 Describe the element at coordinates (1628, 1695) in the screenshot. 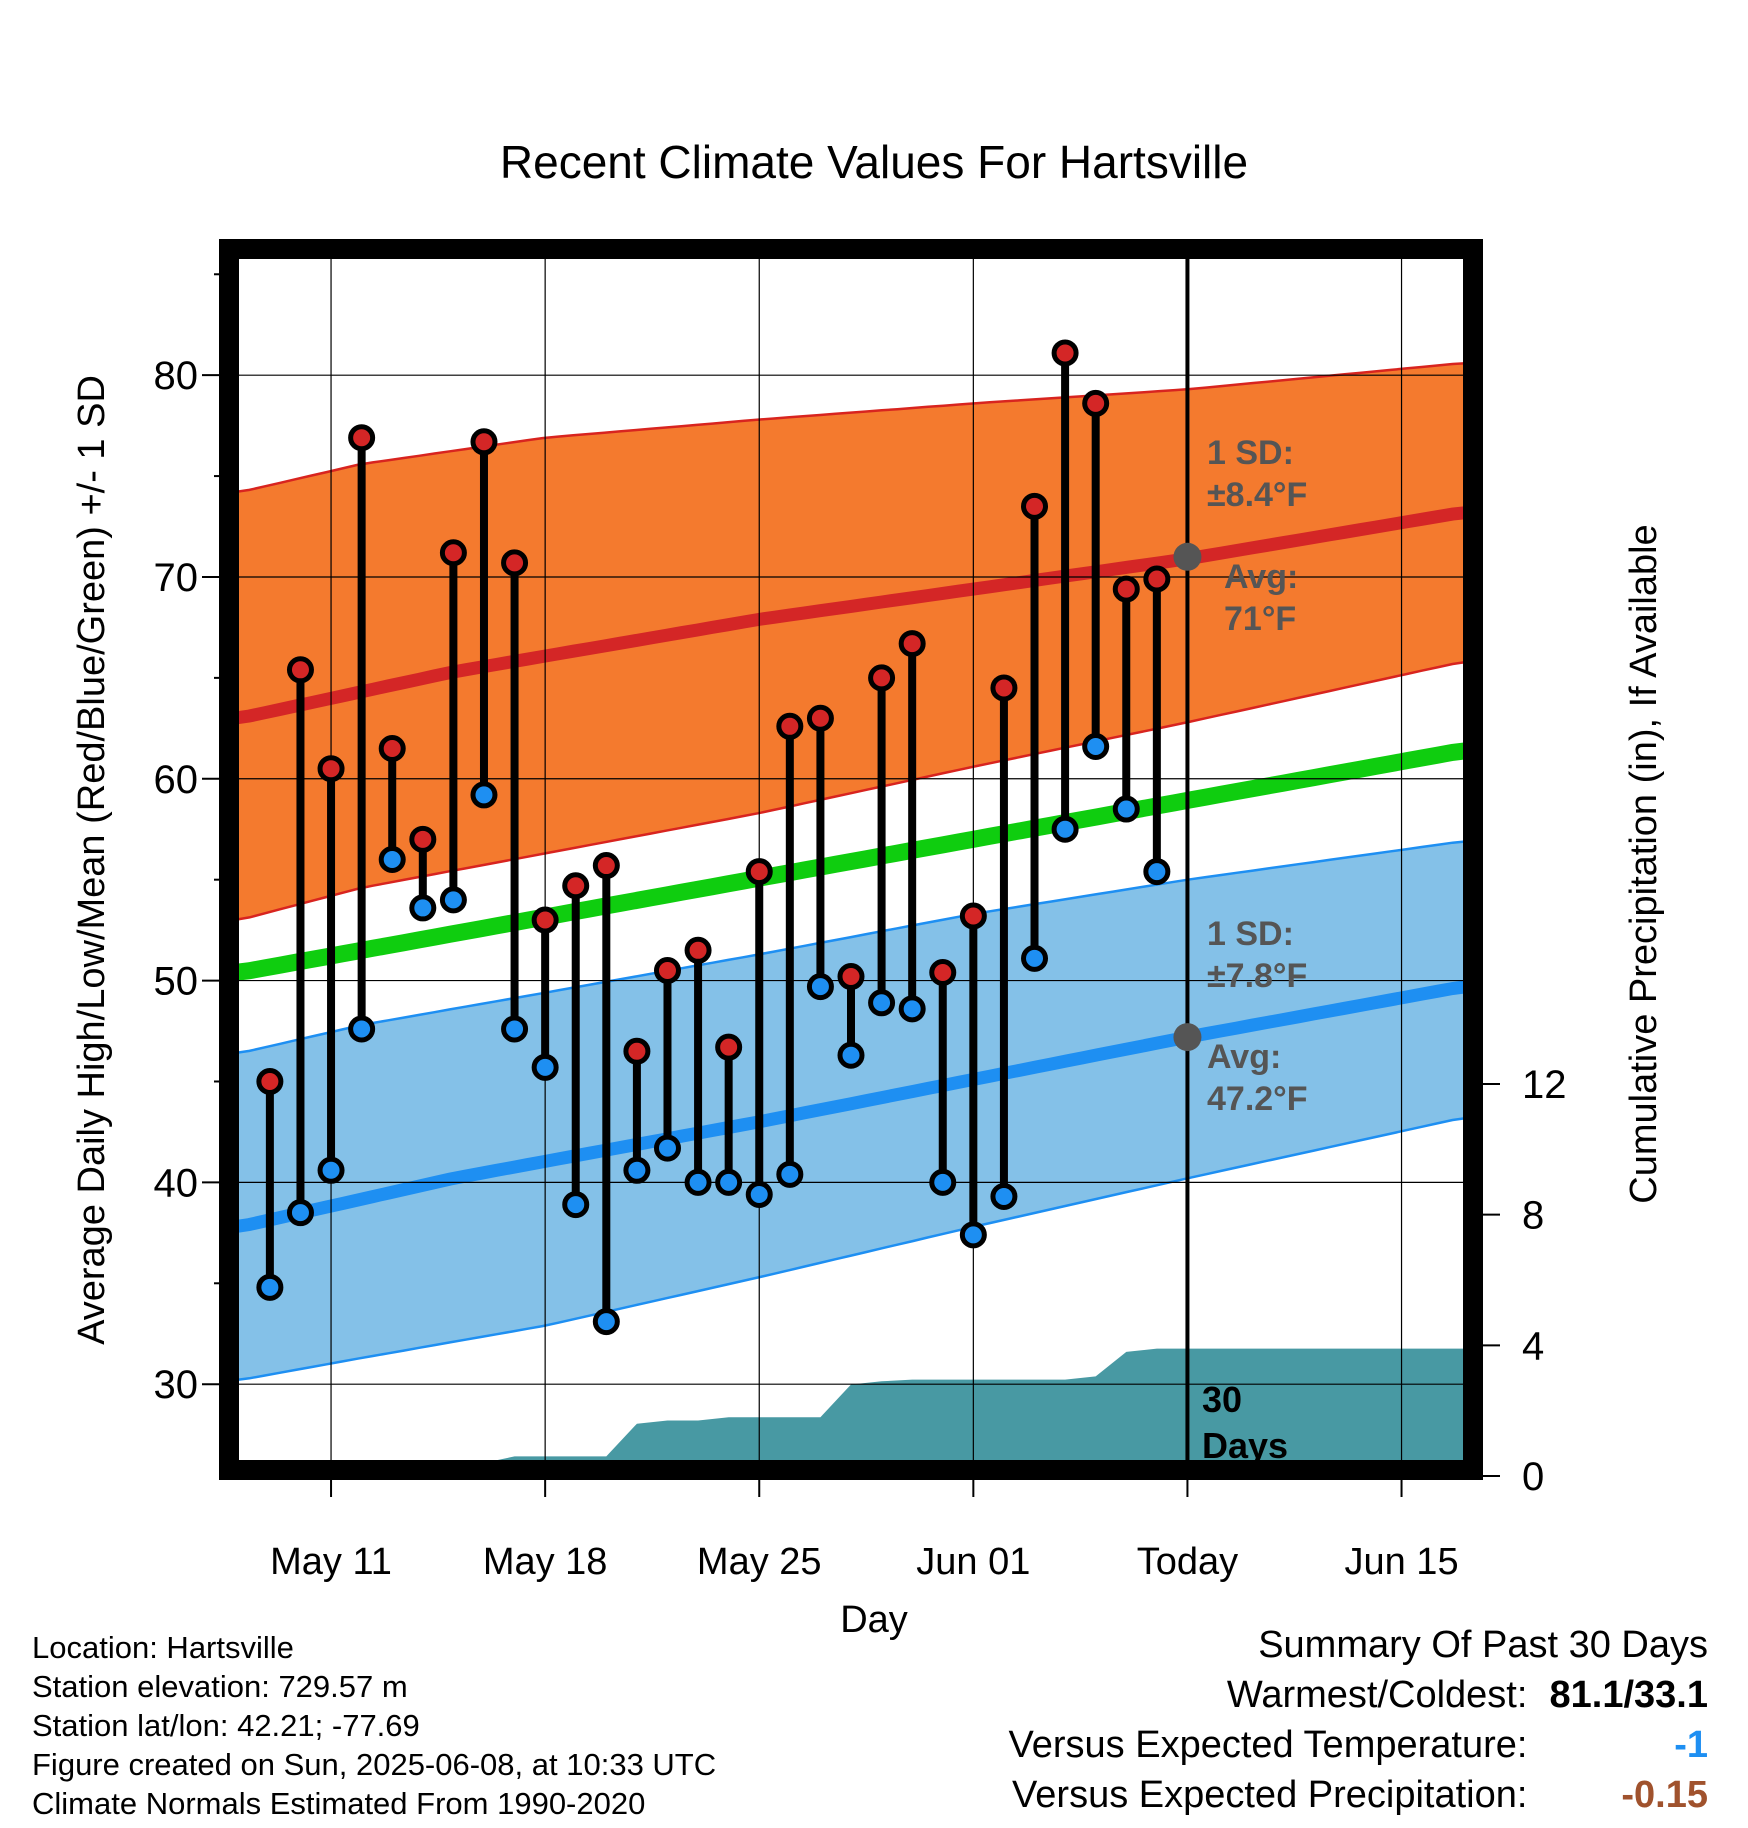

I see `warmest-value: 81.1/33.1` at that location.